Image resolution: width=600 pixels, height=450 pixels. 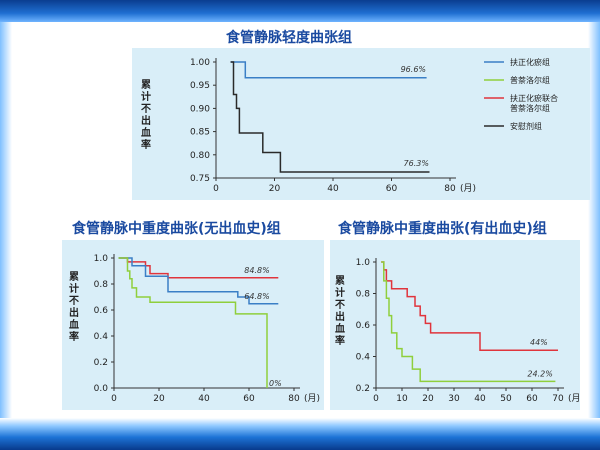 I want to click on y-tick-label: 0.95, so click(x=200, y=86).